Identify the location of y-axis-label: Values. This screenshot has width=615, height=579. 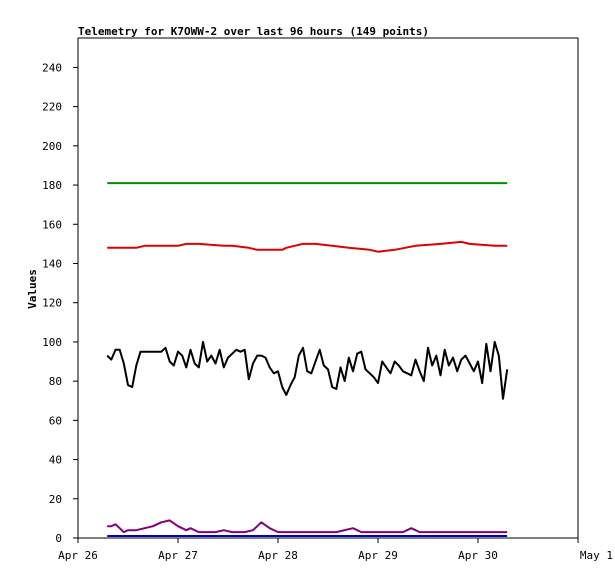
(32, 289).